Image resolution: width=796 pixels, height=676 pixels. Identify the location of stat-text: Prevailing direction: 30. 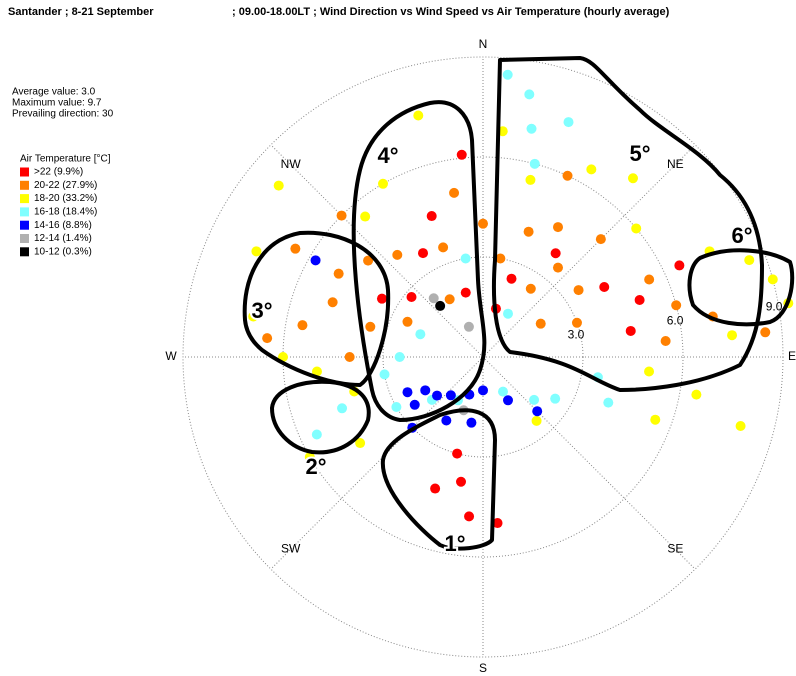
(63, 114).